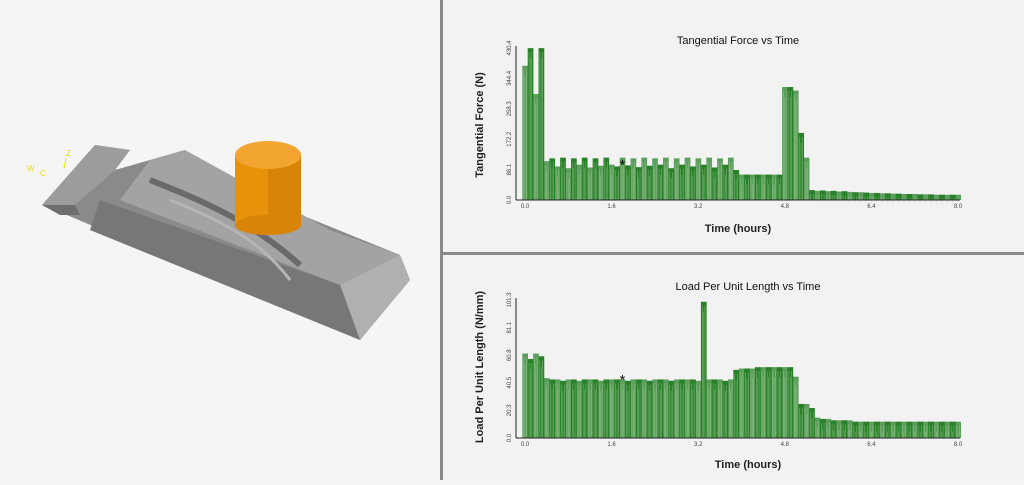 The height and width of the screenshot is (485, 1024). I want to click on chart-title: Load Per Unit Length vs Time, so click(748, 287).